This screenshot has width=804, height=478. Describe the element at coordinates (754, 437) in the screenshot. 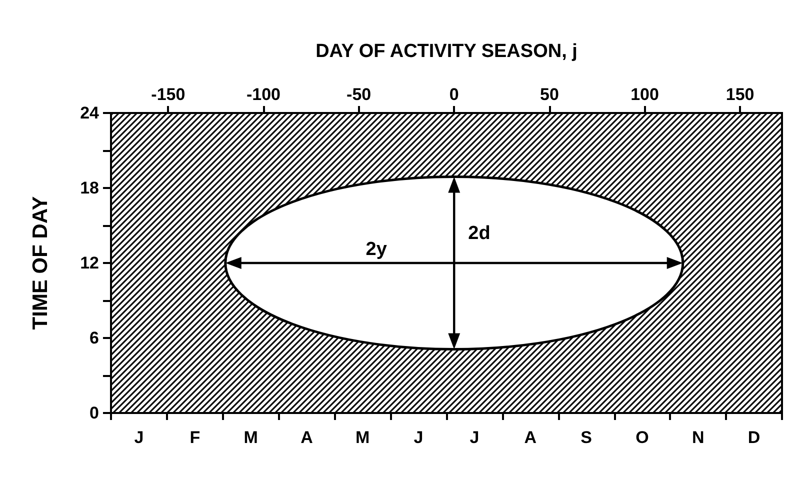

I see `x-tick-label: D` at that location.